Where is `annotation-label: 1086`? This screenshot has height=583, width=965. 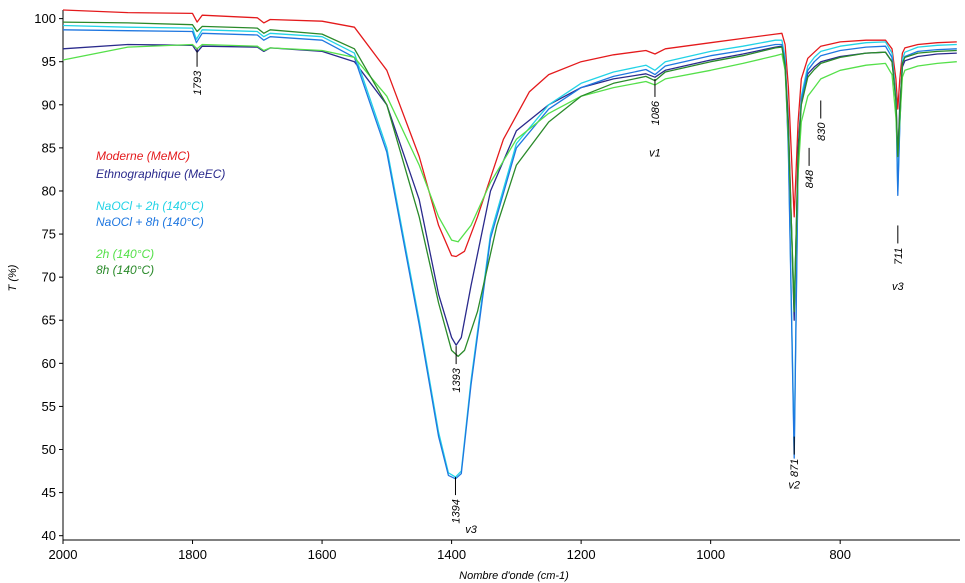
annotation-label: 1086 is located at coordinates (656, 112).